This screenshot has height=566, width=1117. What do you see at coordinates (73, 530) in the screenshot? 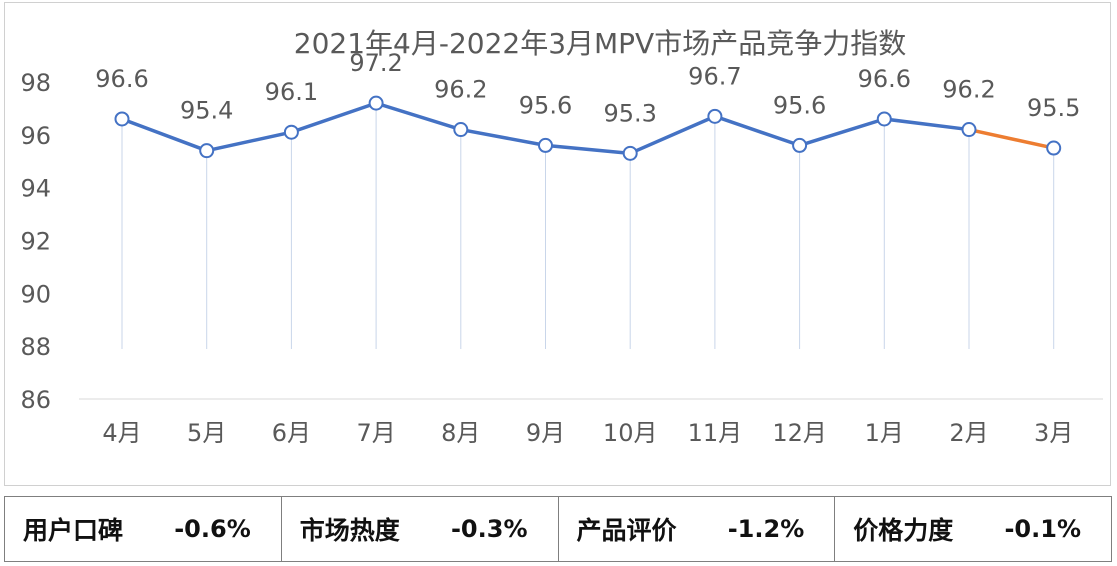
I see `summary-label: 用户口碑` at bounding box center [73, 530].